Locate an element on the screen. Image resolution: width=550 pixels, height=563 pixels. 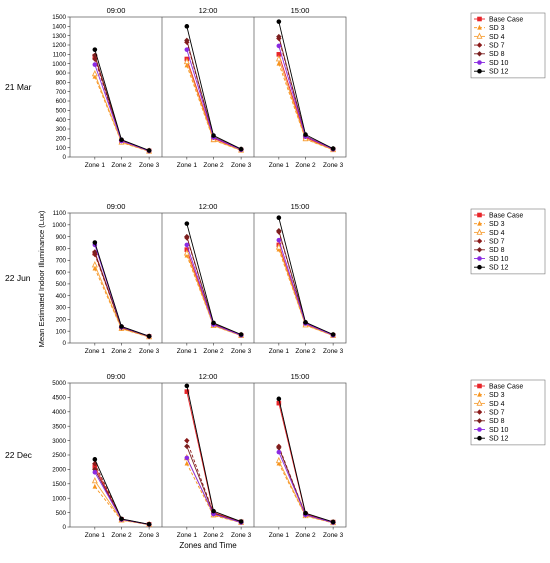
legend-entry: SD 4 is located at coordinates (497, 233).